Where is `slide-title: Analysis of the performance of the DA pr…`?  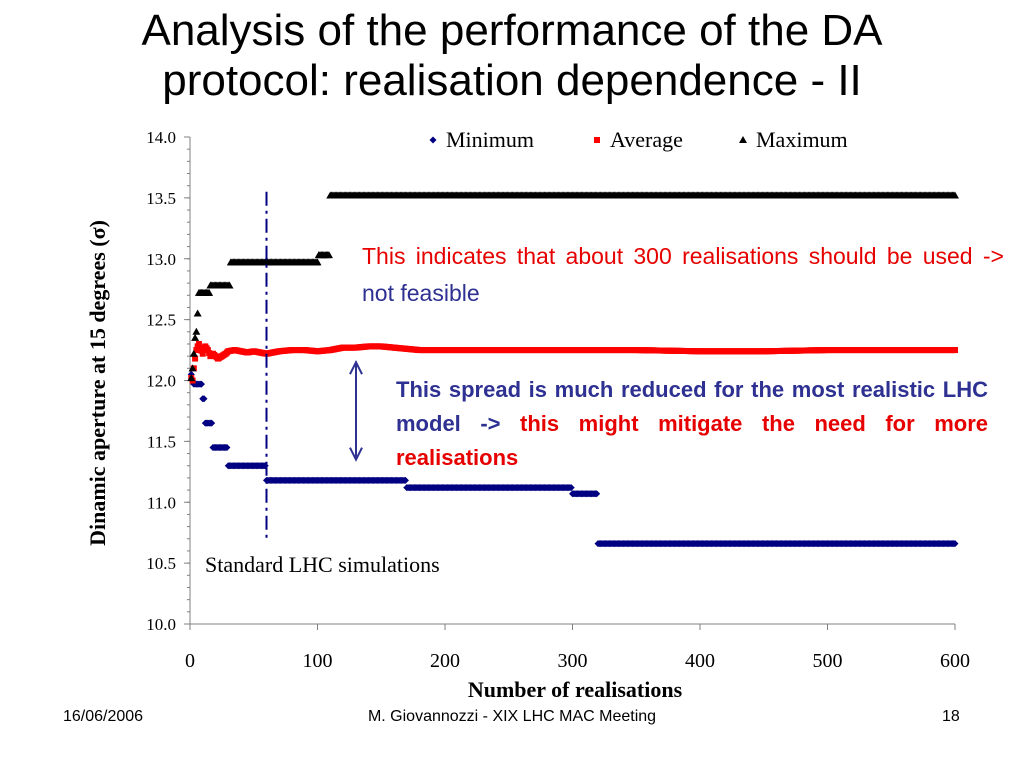 slide-title: Analysis of the performance of the DA pr… is located at coordinates (512, 56).